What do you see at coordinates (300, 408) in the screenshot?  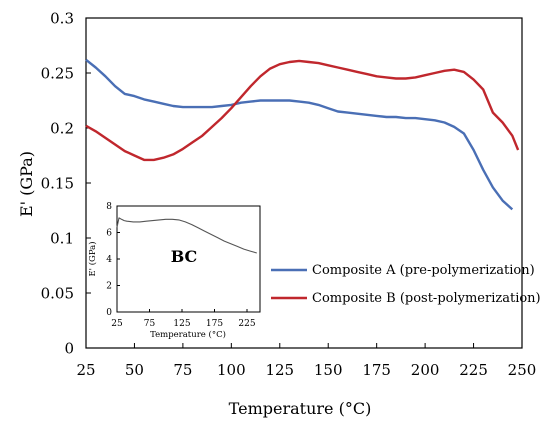 I see `main-x-axis-title: Temperature (°C)` at bounding box center [300, 408].